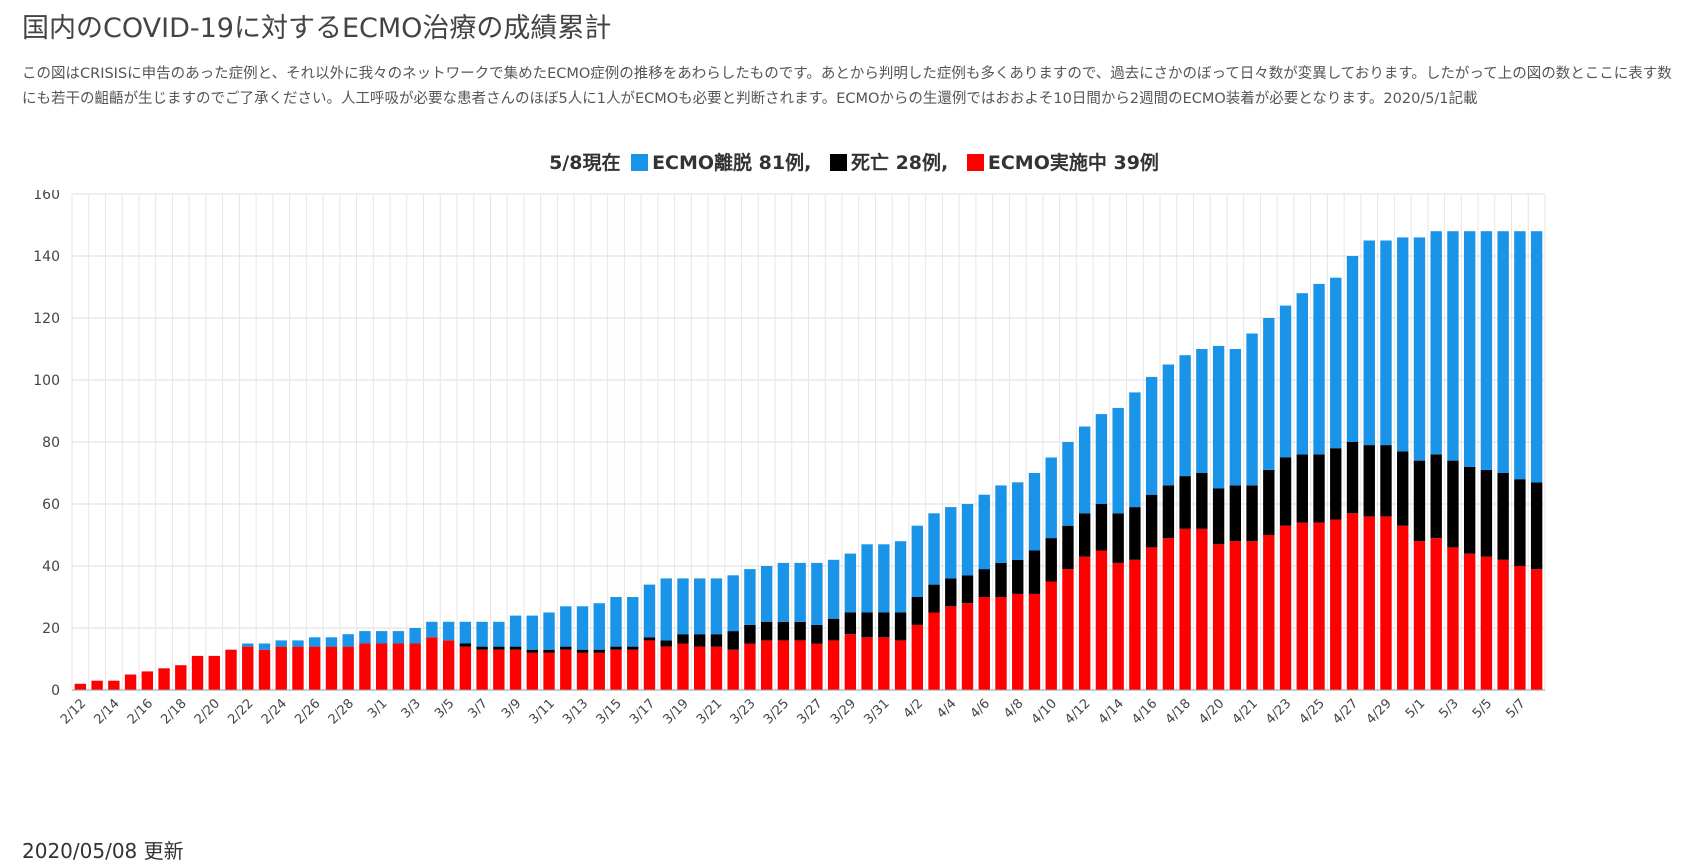 The width and height of the screenshot is (1708, 865). Describe the element at coordinates (642, 711) in the screenshot. I see `x-tick-label: 3/17` at that location.